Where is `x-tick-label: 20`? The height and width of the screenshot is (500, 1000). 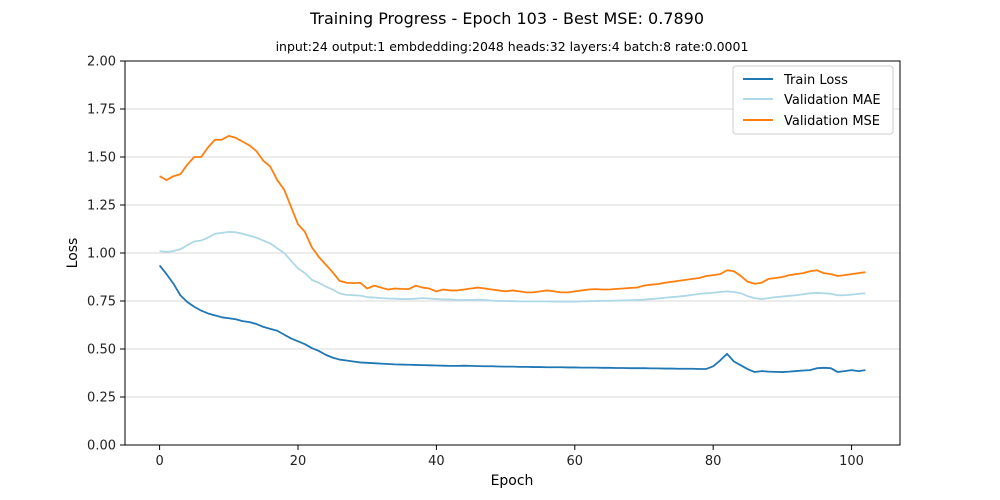 x-tick-label: 20 is located at coordinates (298, 461).